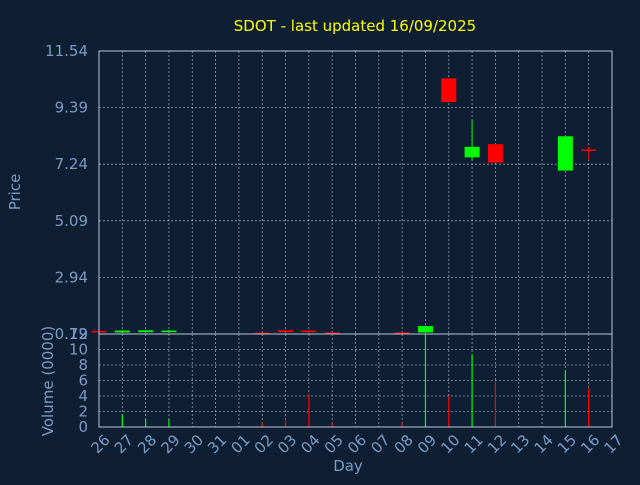  I want to click on price-y-tick-labels: 11.54 9.39 7.24 5.09 2.94 0.79, so click(66, 192).